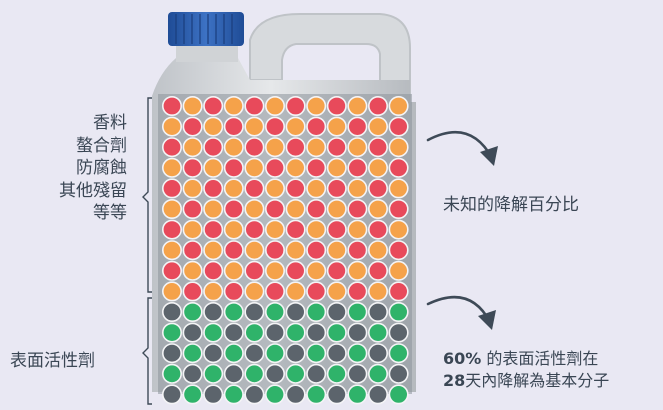  What do you see at coordinates (147, 195) in the screenshot?
I see `brace-other-ingredients` at bounding box center [147, 195].